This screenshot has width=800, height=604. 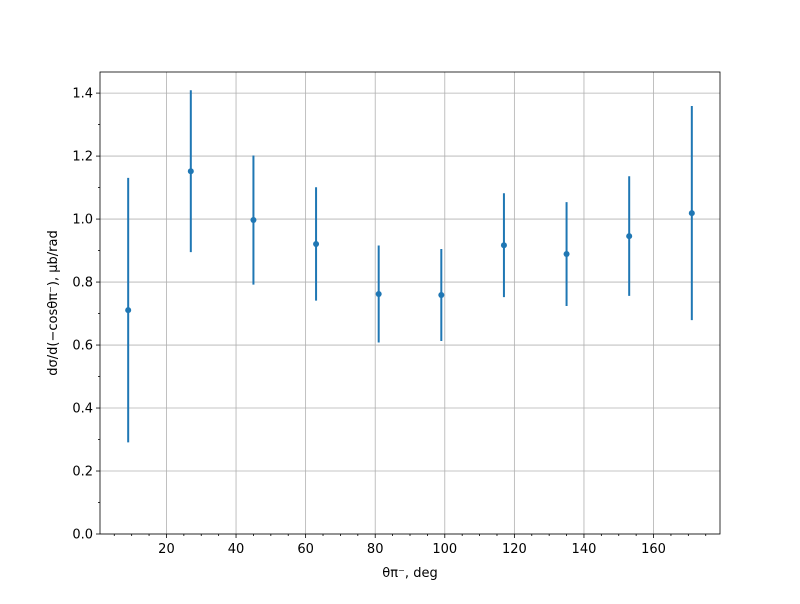 I want to click on y-tick-label: 0.2, so click(x=82, y=472).